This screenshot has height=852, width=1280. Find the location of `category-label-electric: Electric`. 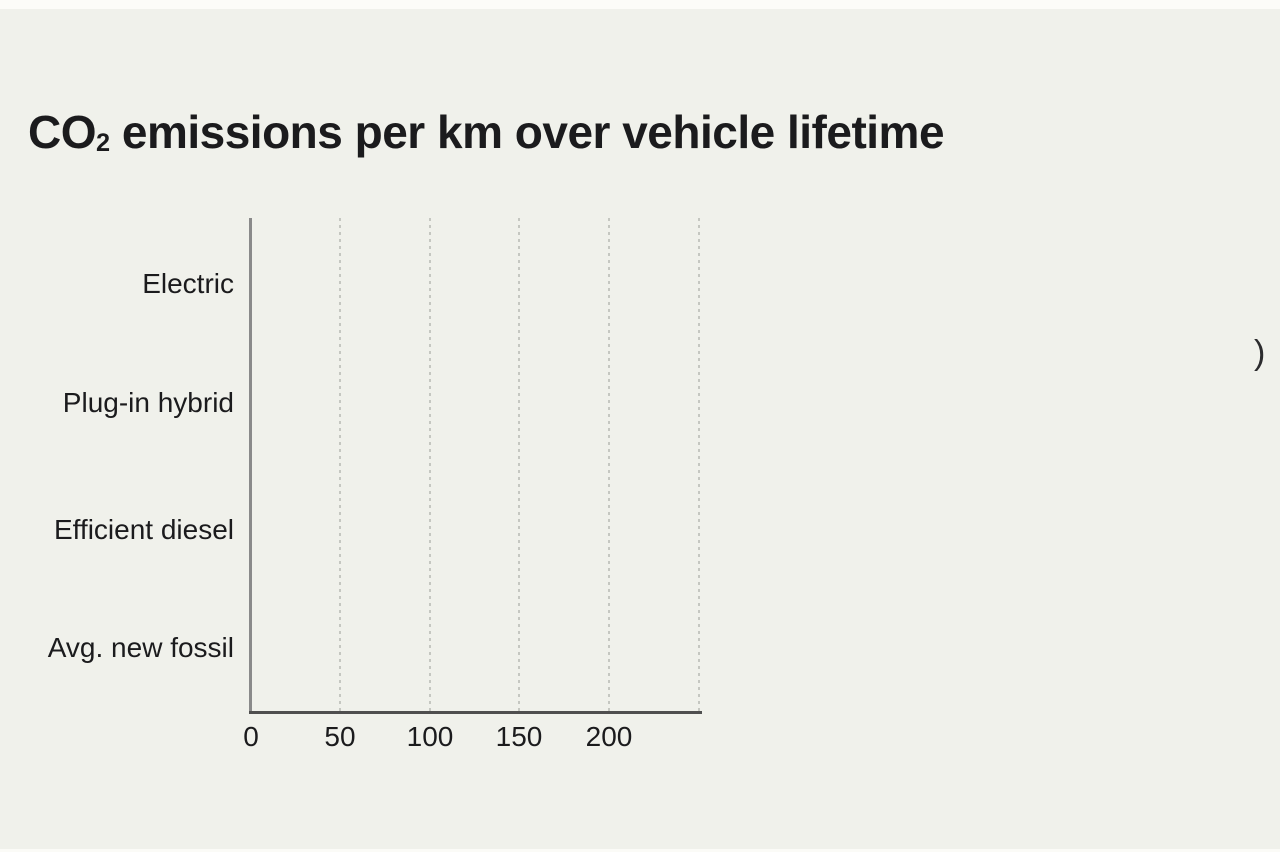

category-label-electric: Electric is located at coordinates (188, 283).